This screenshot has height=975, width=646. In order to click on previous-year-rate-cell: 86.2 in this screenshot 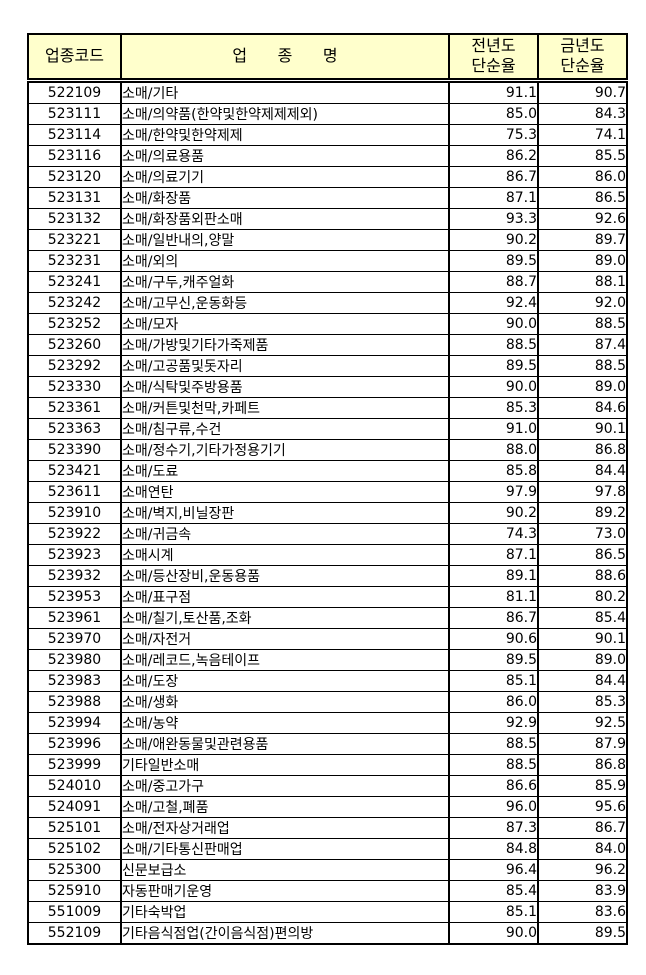, I will do `click(493, 155)`.